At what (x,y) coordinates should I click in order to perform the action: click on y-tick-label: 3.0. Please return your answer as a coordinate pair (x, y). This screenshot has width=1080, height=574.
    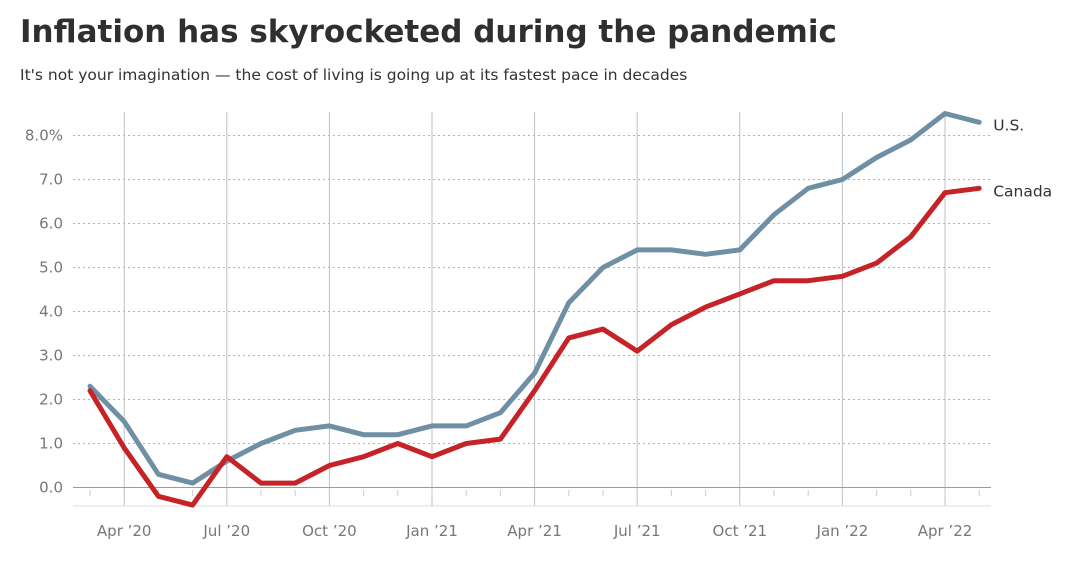
    Looking at the image, I should click on (51, 356).